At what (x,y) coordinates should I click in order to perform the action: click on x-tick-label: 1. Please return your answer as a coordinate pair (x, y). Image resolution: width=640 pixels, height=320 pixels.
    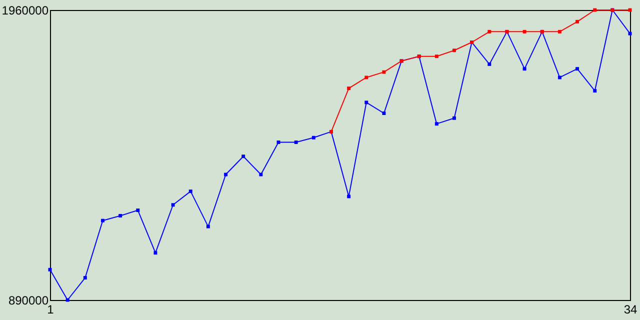
    Looking at the image, I should click on (50, 309).